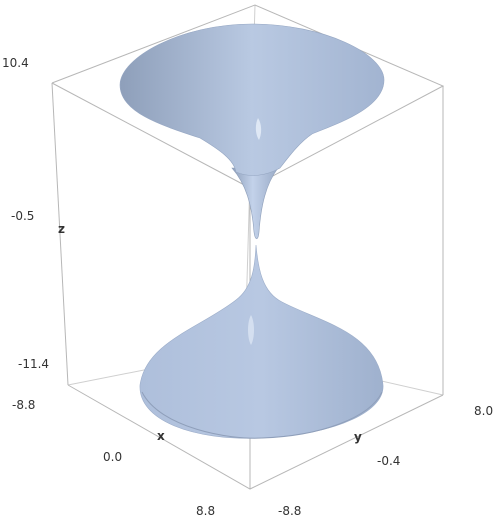 The image size is (495, 517). Describe the element at coordinates (61, 229) in the screenshot. I see `z-axis-label: z` at that location.